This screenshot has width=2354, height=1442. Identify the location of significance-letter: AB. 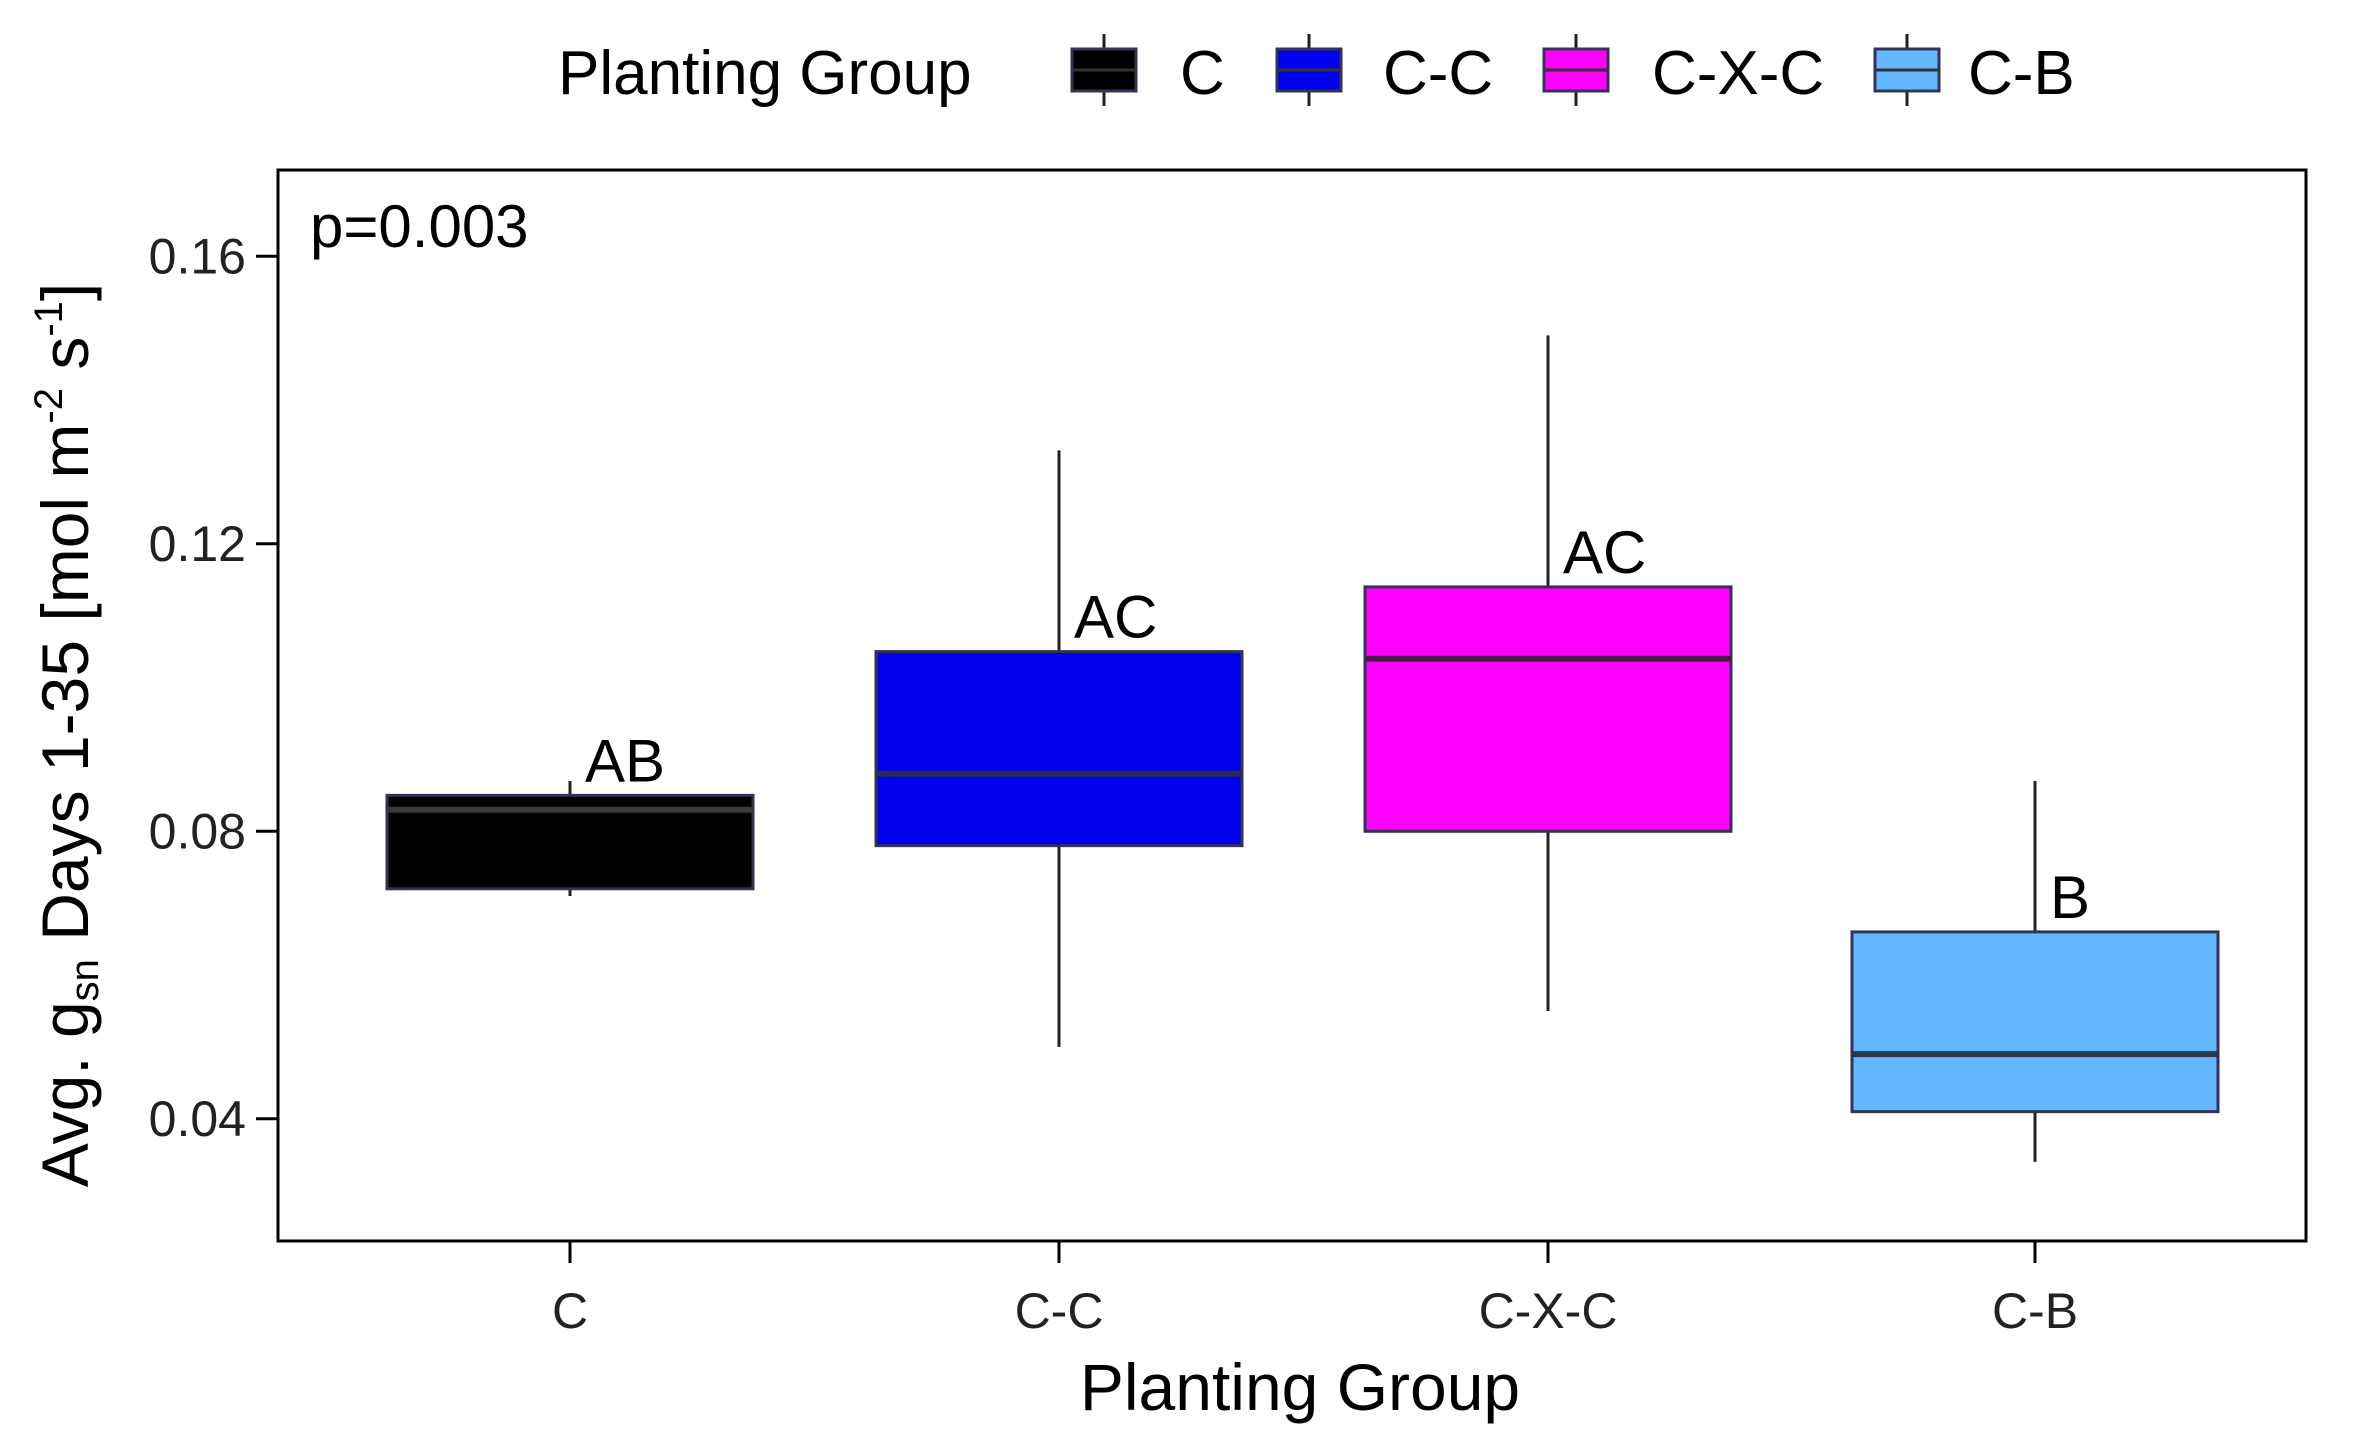
(625, 760).